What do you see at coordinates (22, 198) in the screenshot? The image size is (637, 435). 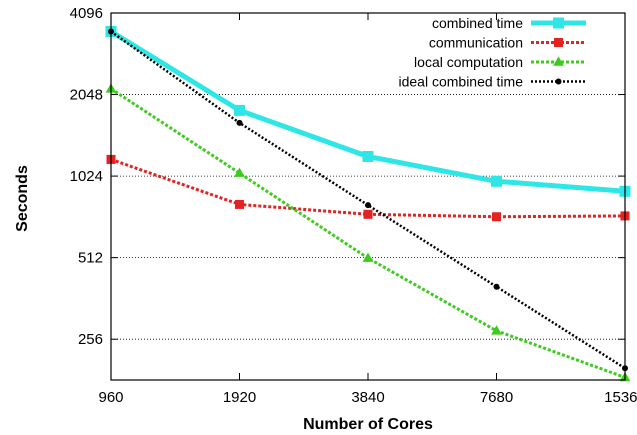 I see `y-axis-title: Seconds` at bounding box center [22, 198].